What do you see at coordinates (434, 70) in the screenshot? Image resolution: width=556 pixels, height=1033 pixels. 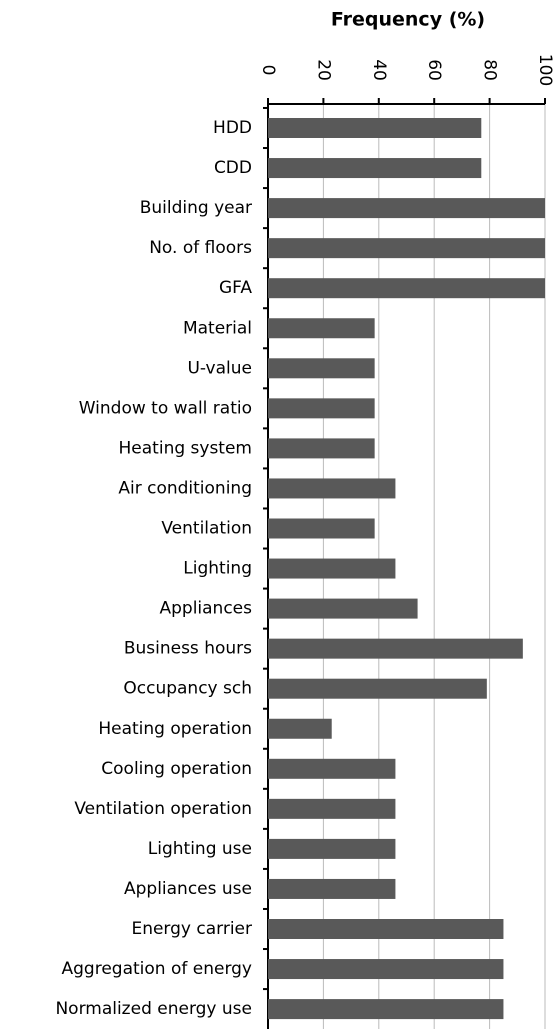 I see `x-tick-label: 60` at bounding box center [434, 70].